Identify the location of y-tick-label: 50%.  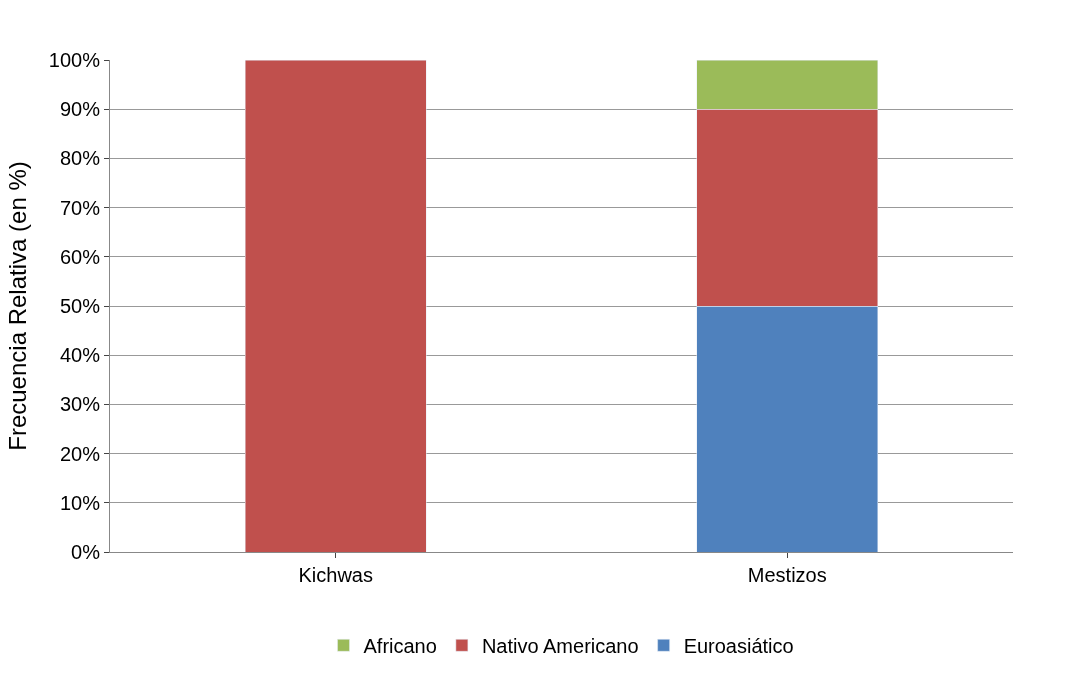
(80, 306).